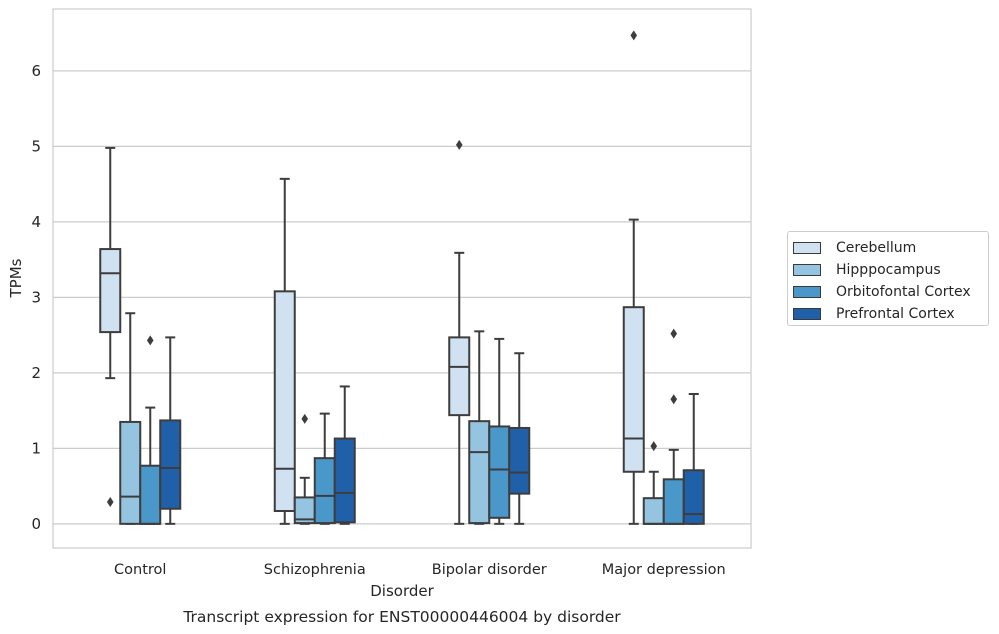  I want to click on y-tick-label: 4, so click(36, 222).